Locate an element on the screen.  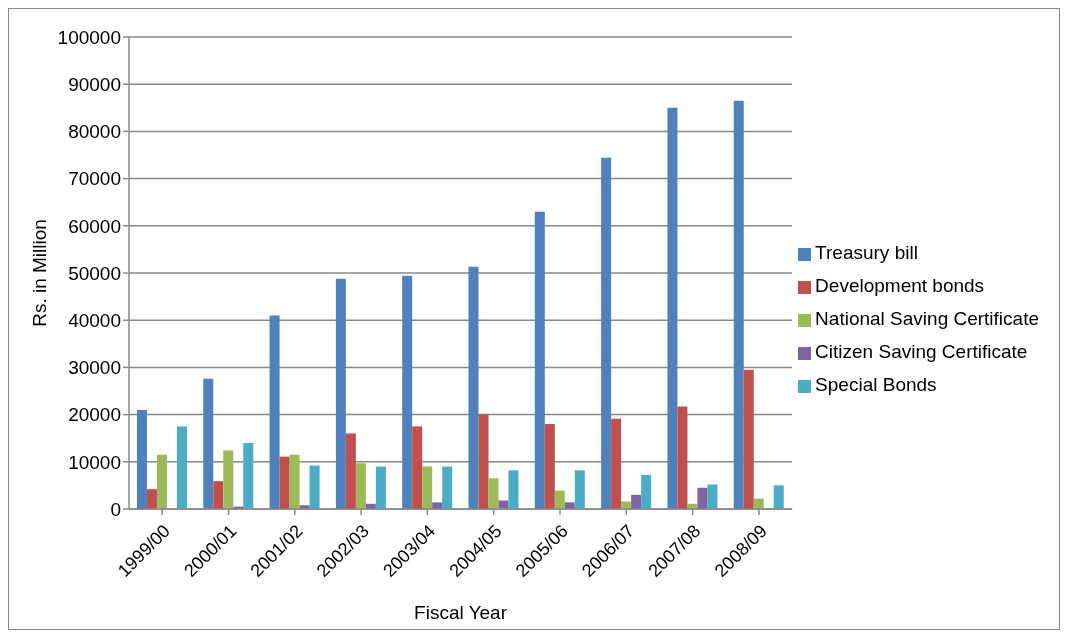
y-axis-title: Rs. in Million is located at coordinates (39, 273).